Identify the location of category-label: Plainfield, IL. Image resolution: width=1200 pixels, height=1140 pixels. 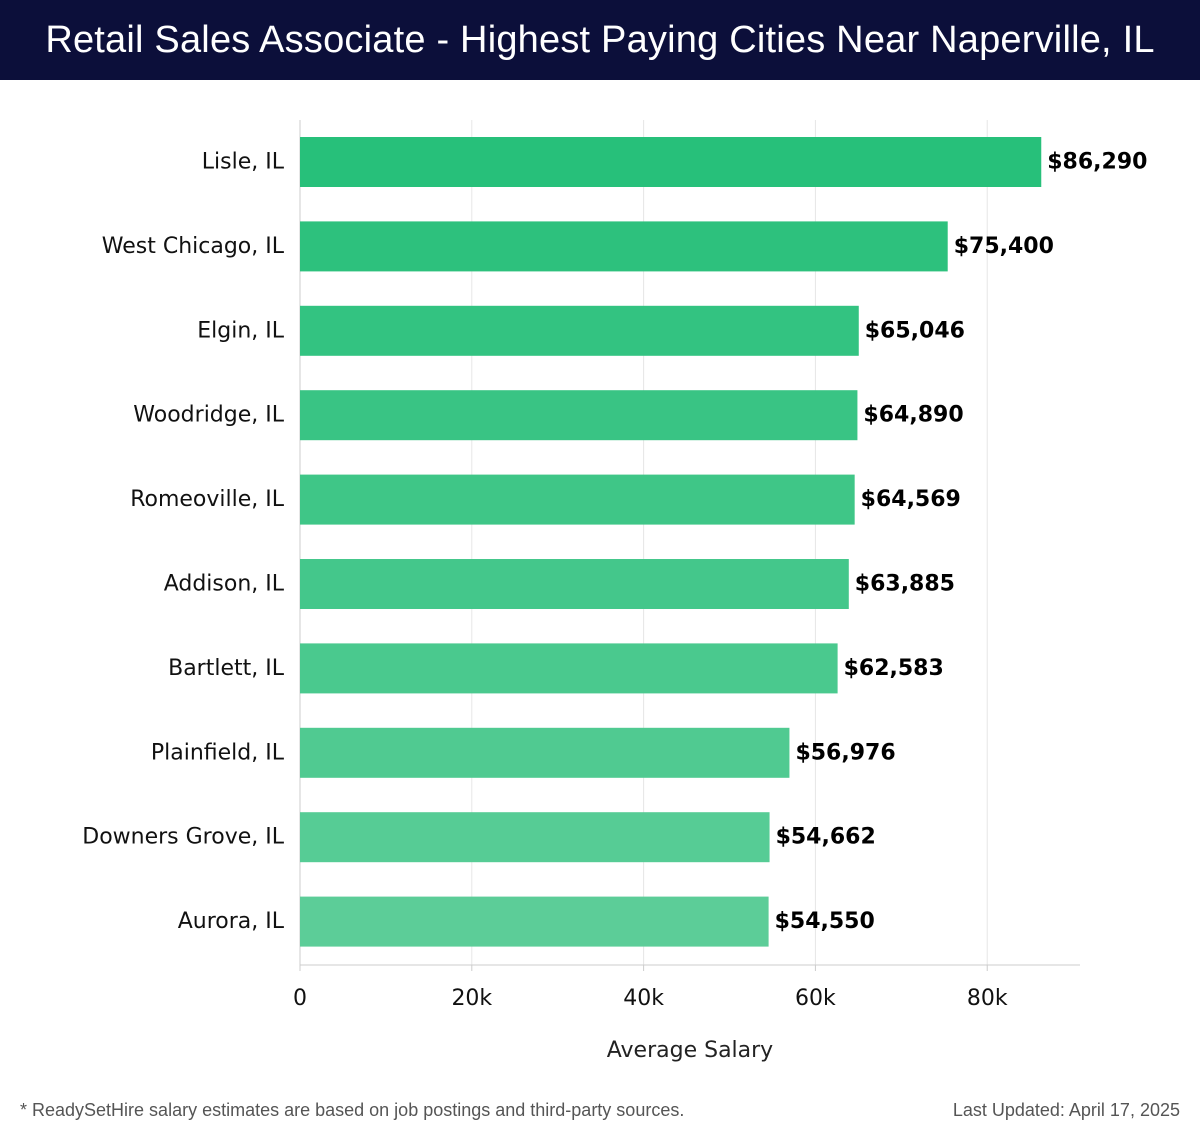
(218, 752).